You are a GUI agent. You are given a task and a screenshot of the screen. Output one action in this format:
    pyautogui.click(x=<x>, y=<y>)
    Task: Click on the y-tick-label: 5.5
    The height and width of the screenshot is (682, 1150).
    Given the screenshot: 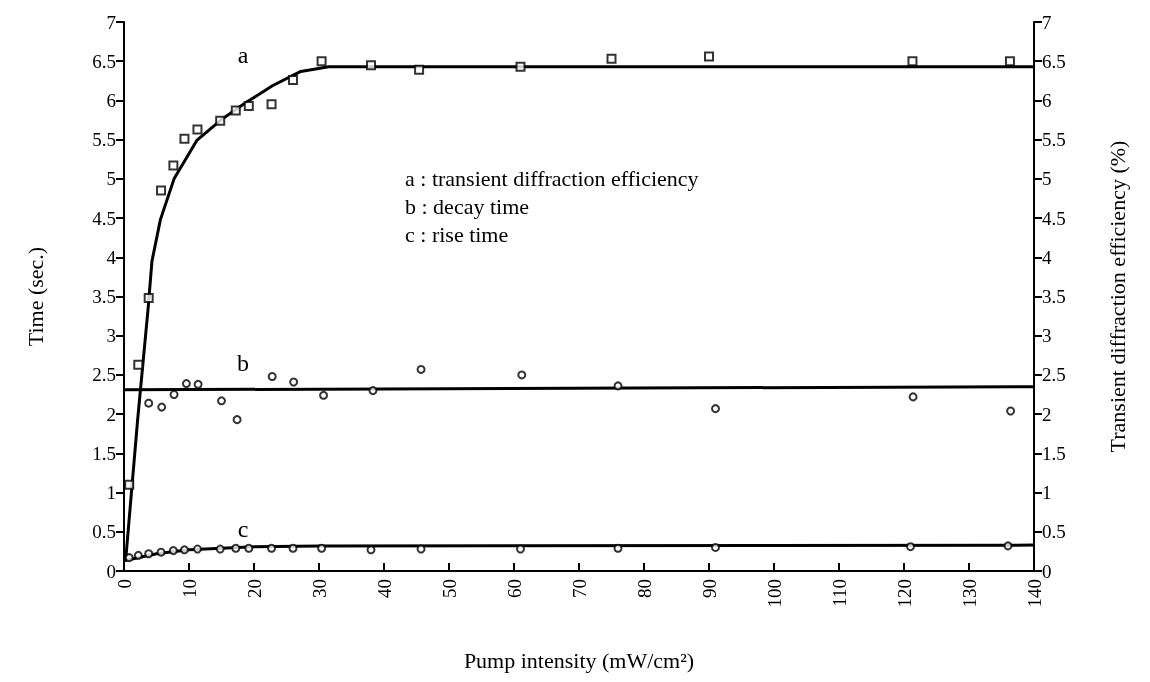 What is the action you would take?
    pyautogui.click(x=104, y=140)
    